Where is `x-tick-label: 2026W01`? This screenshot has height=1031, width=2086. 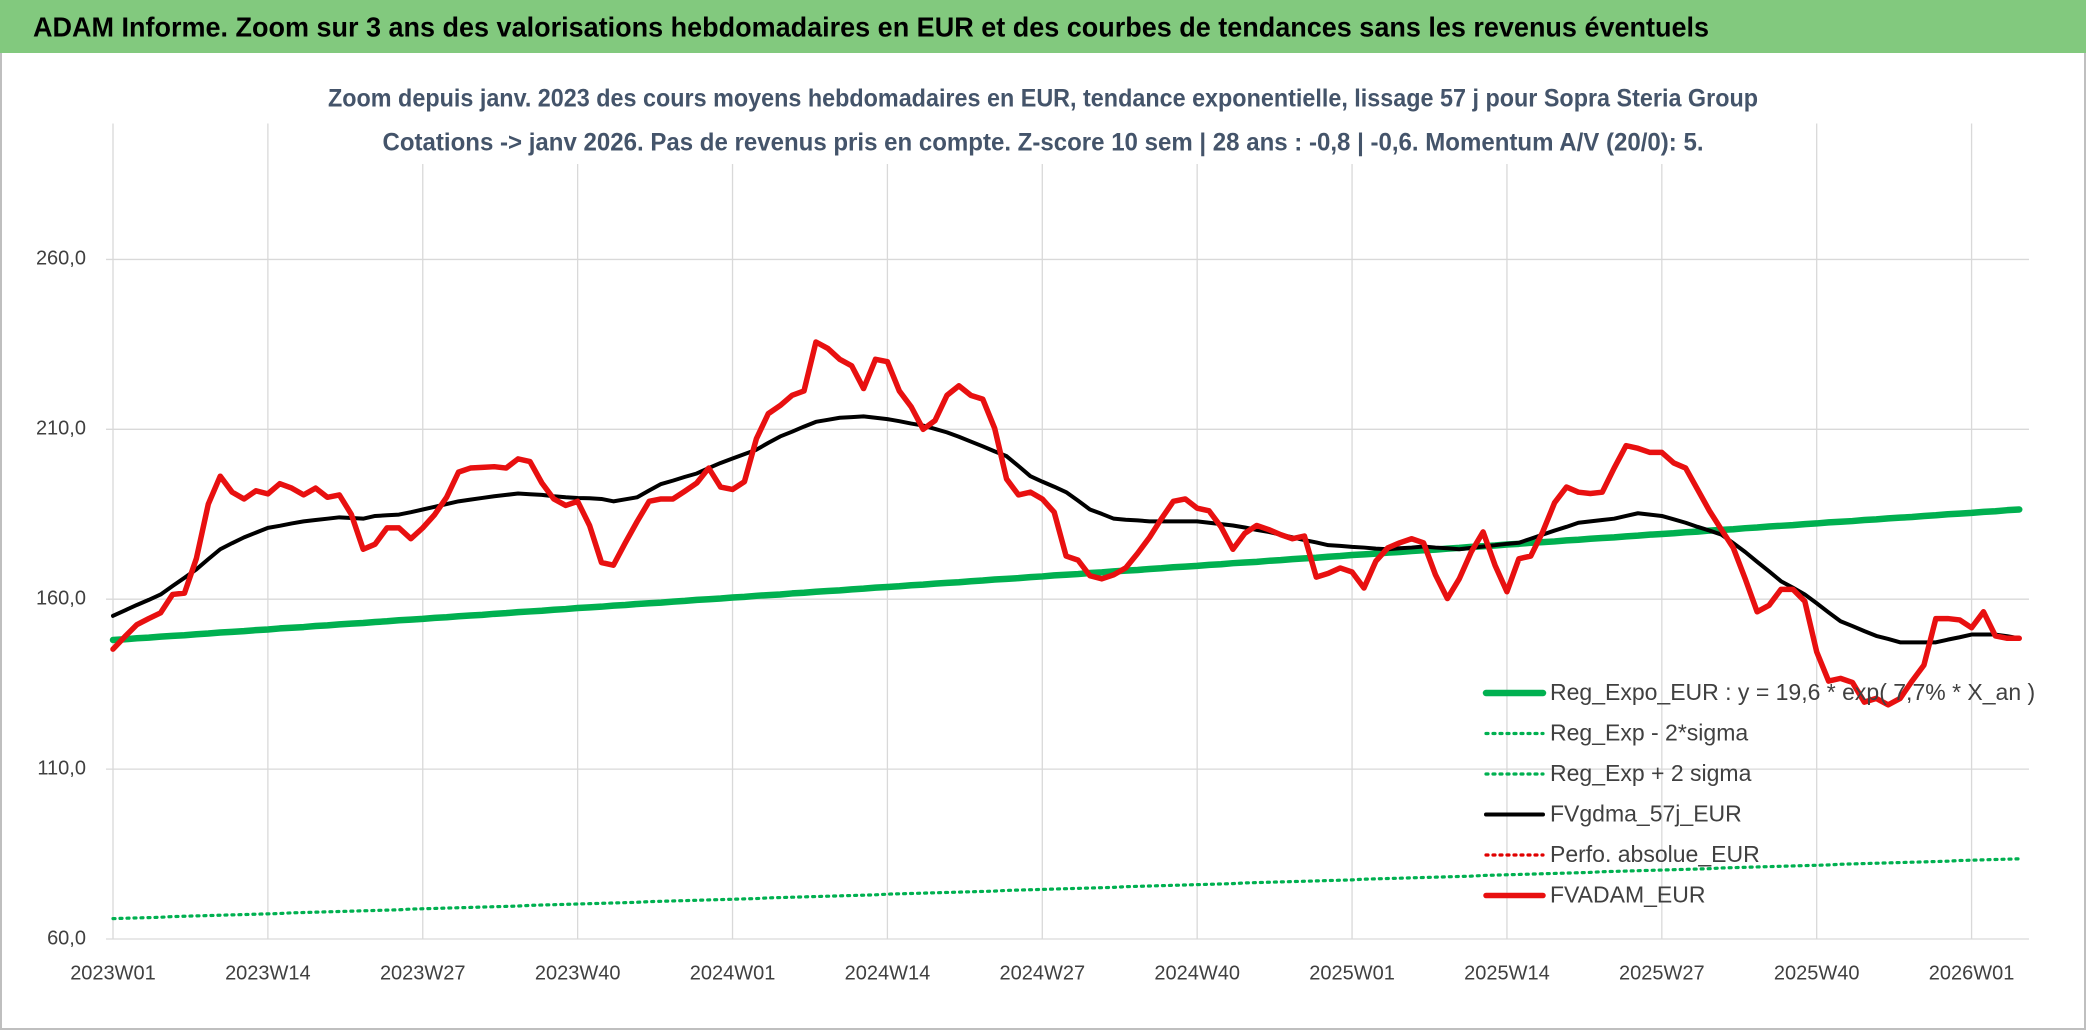 x-tick-label: 2026W01 is located at coordinates (1972, 973).